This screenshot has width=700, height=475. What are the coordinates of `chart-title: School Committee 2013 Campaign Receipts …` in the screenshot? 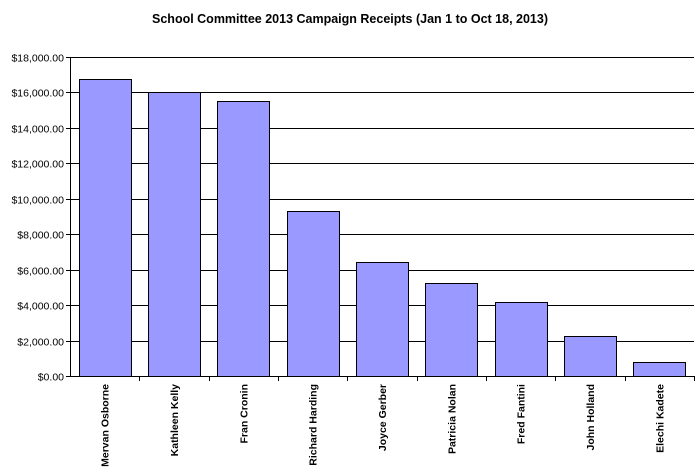 It's located at (350, 19).